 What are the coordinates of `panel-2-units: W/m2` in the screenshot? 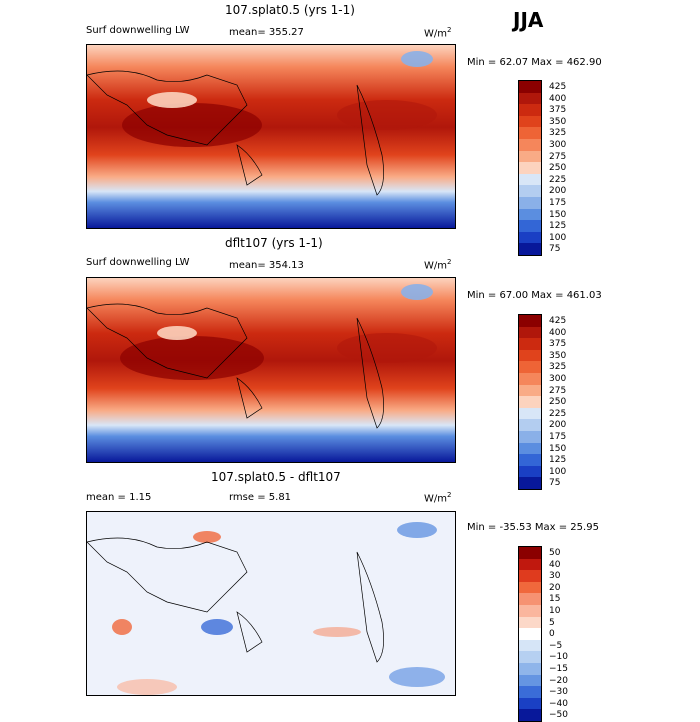 It's located at (438, 265).